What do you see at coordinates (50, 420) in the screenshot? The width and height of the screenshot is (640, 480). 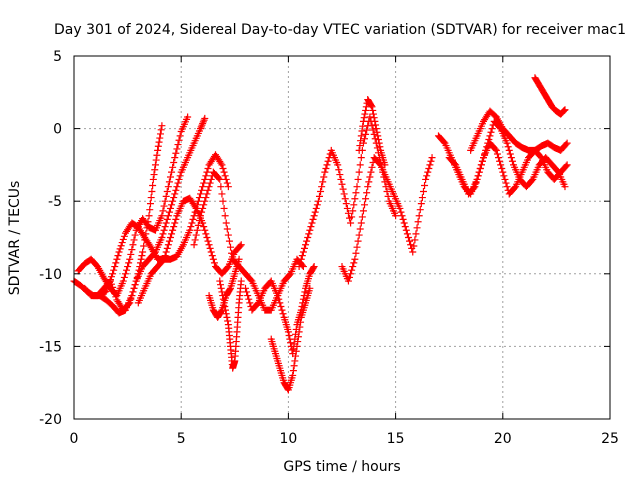 I see `y-tick-label: -20` at bounding box center [50, 420].